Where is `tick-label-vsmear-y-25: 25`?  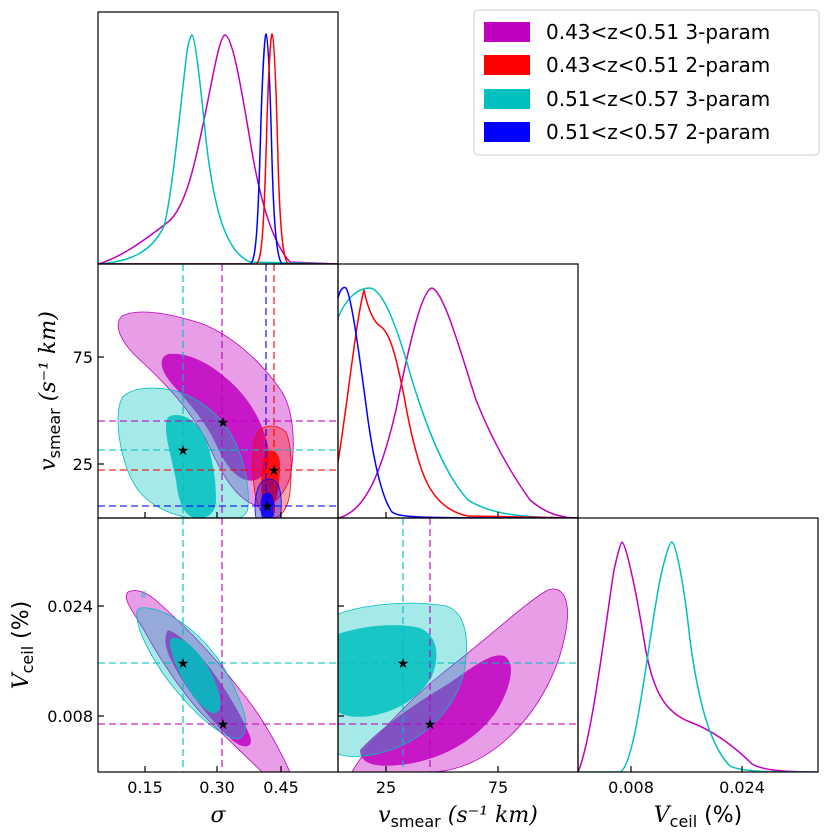
tick-label-vsmear-y-25: 25 is located at coordinates (83, 464).